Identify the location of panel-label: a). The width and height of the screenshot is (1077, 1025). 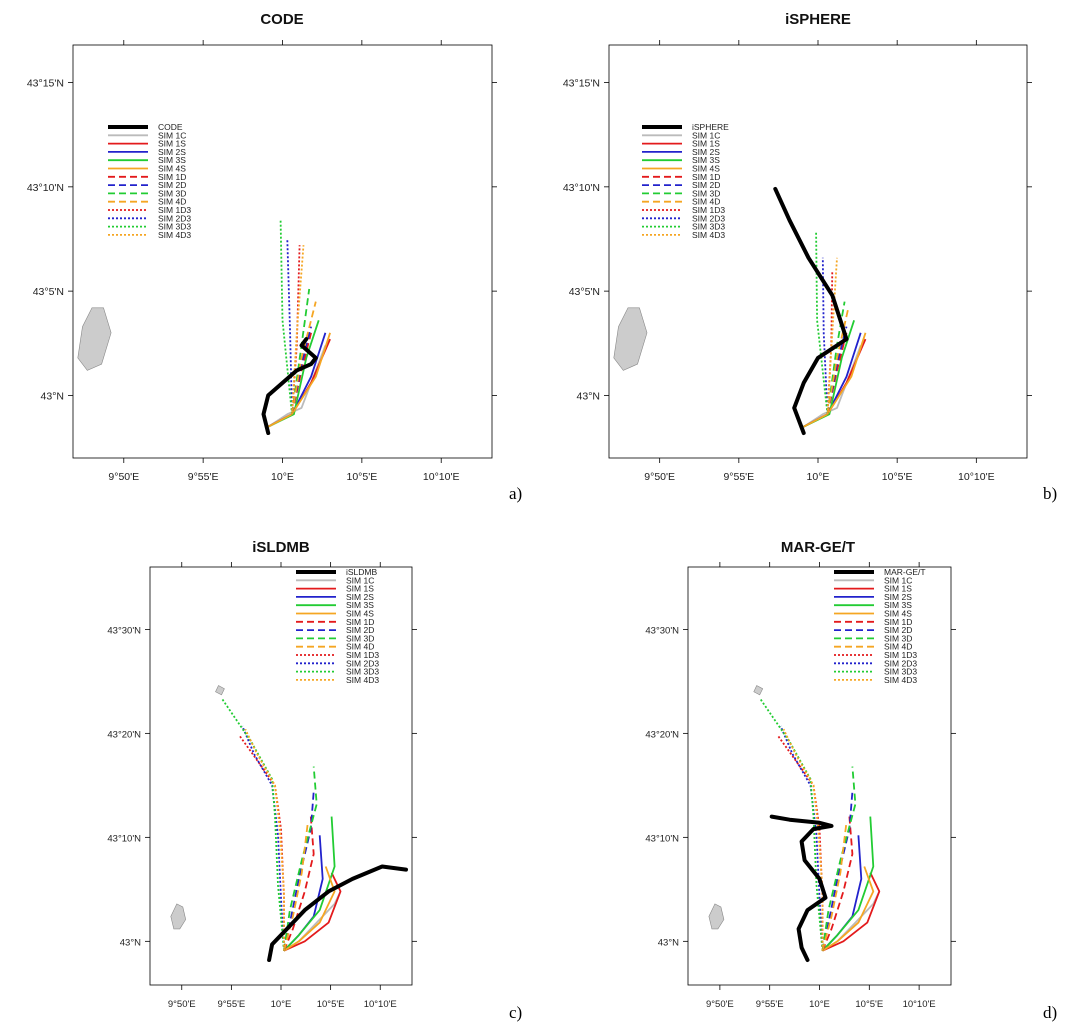
(515, 493).